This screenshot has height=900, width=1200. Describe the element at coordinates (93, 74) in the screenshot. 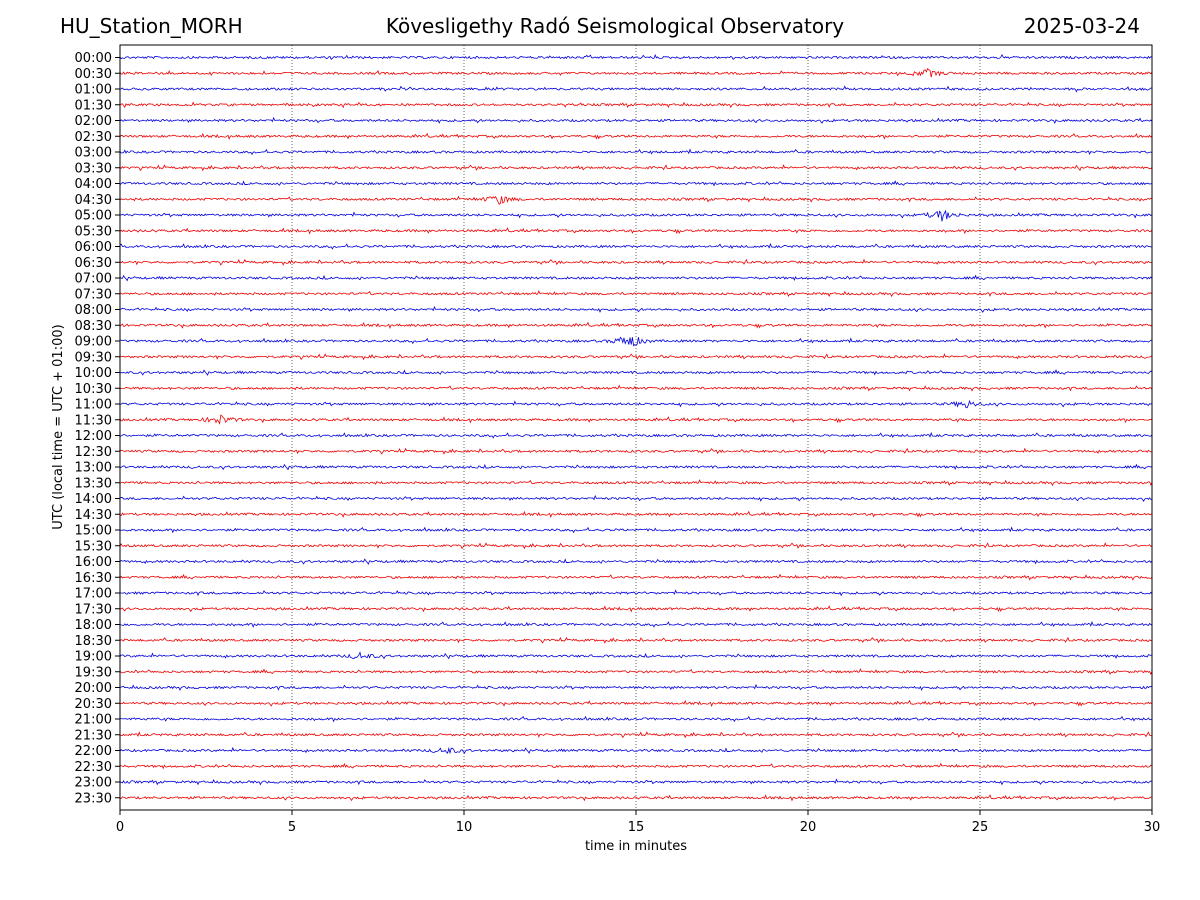

I see `y-tick-label: 00:30` at that location.